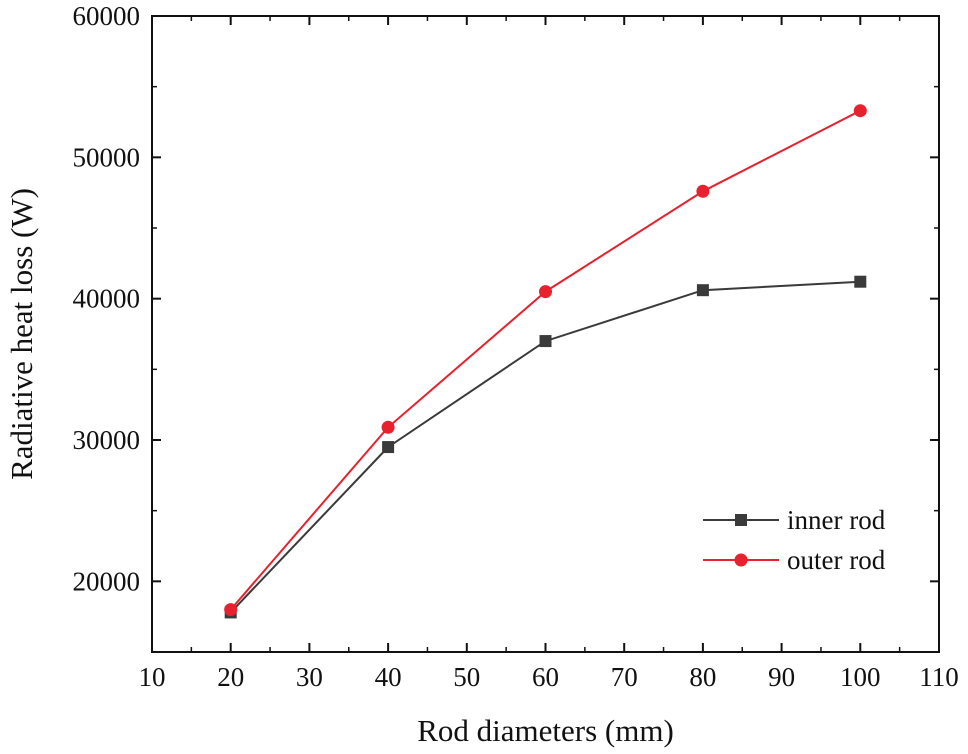 This screenshot has height=754, width=968. Describe the element at coordinates (939, 677) in the screenshot. I see `x-tick-label: 110` at that location.